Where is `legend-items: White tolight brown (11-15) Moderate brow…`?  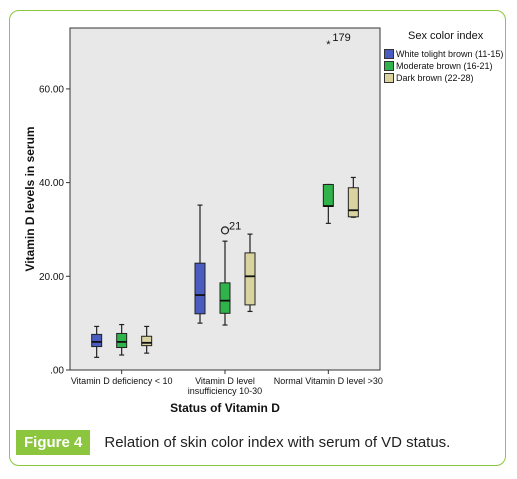 legend-items: White tolight brown (11-15) Moderate brow… is located at coordinates (443, 66).